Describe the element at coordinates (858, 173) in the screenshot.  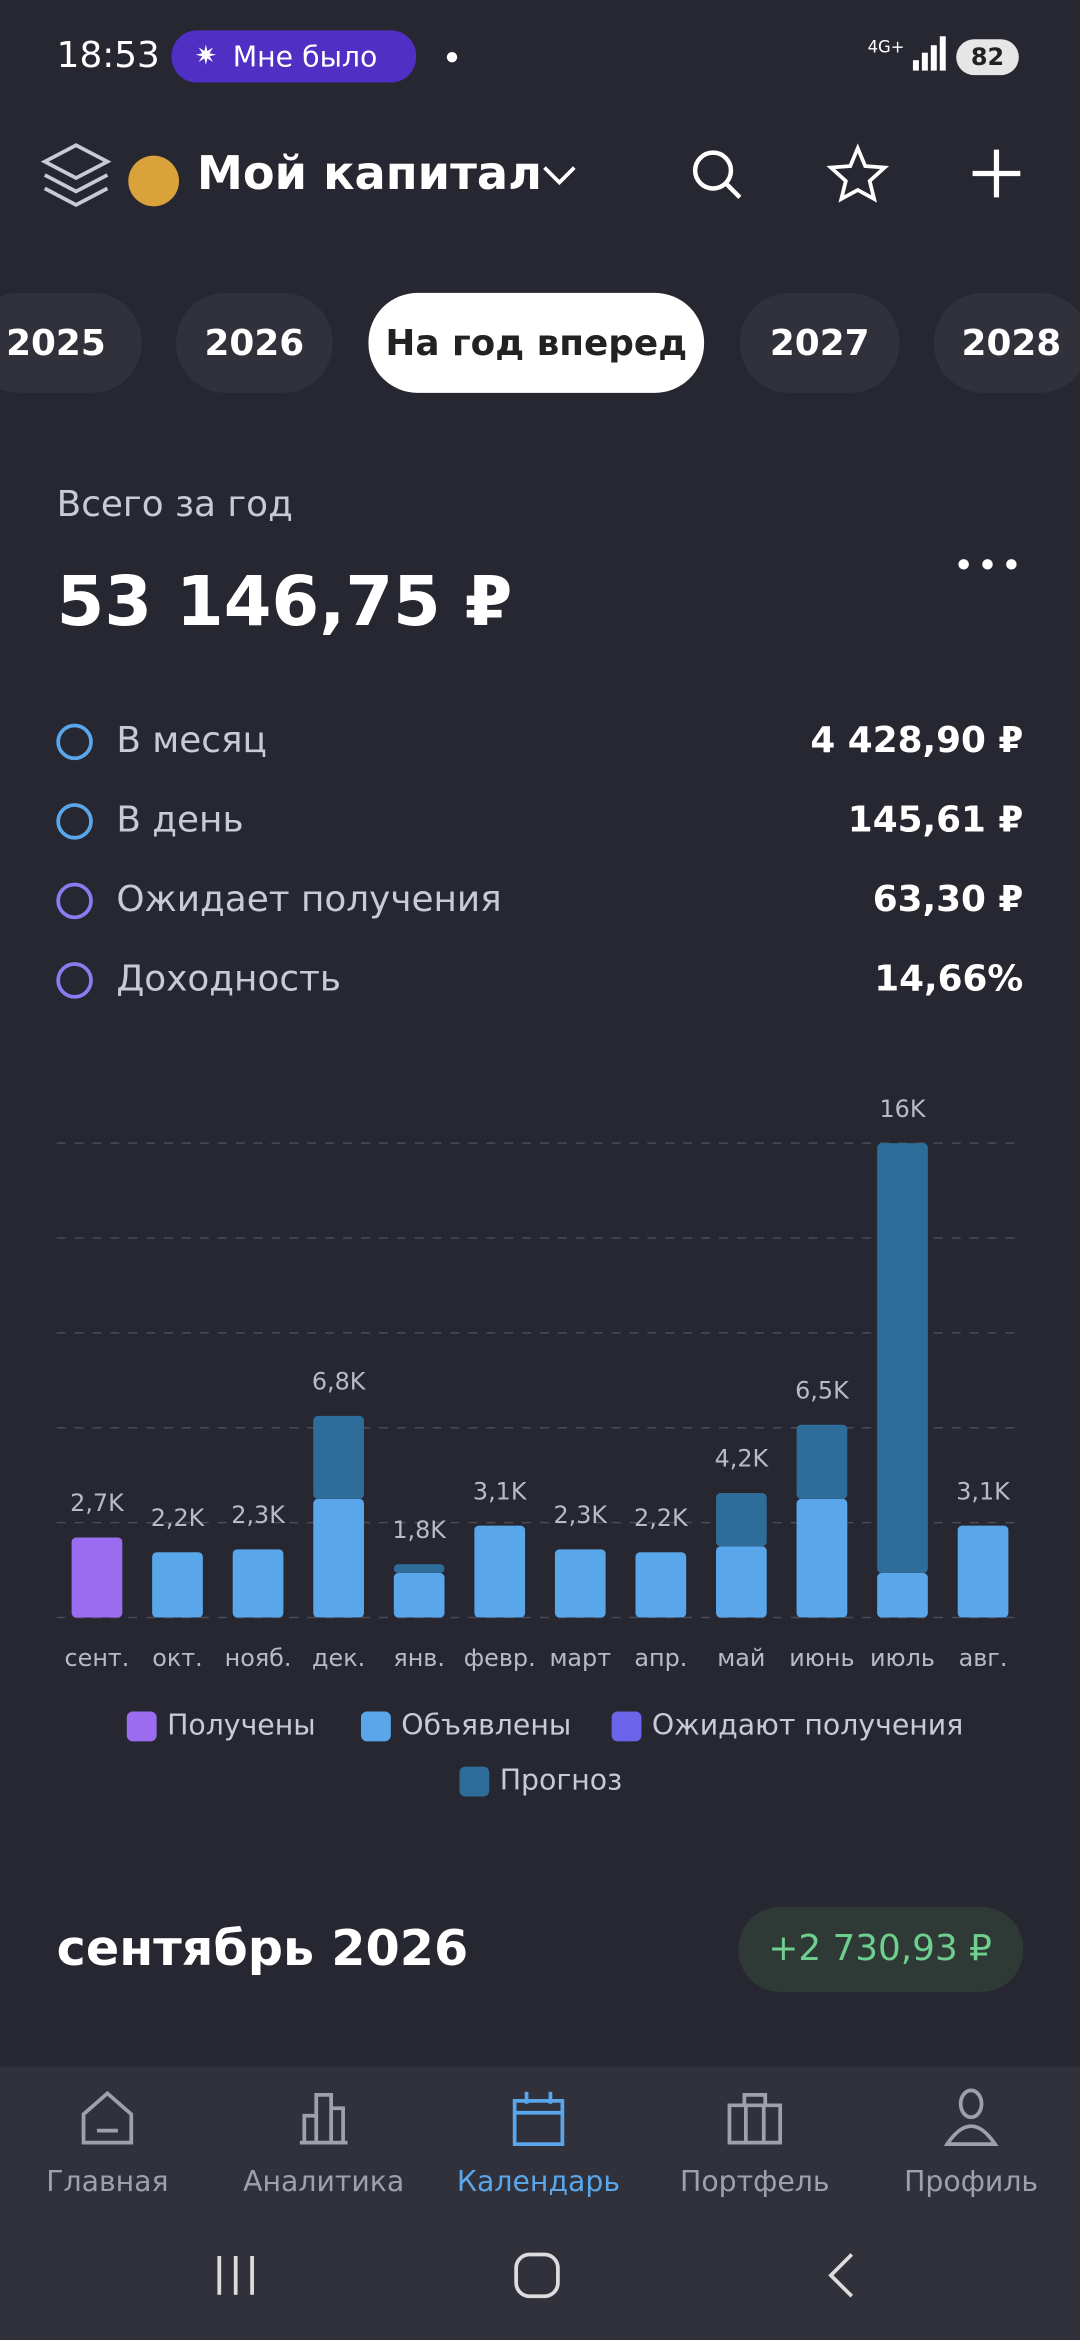
I see `star-icon` at that location.